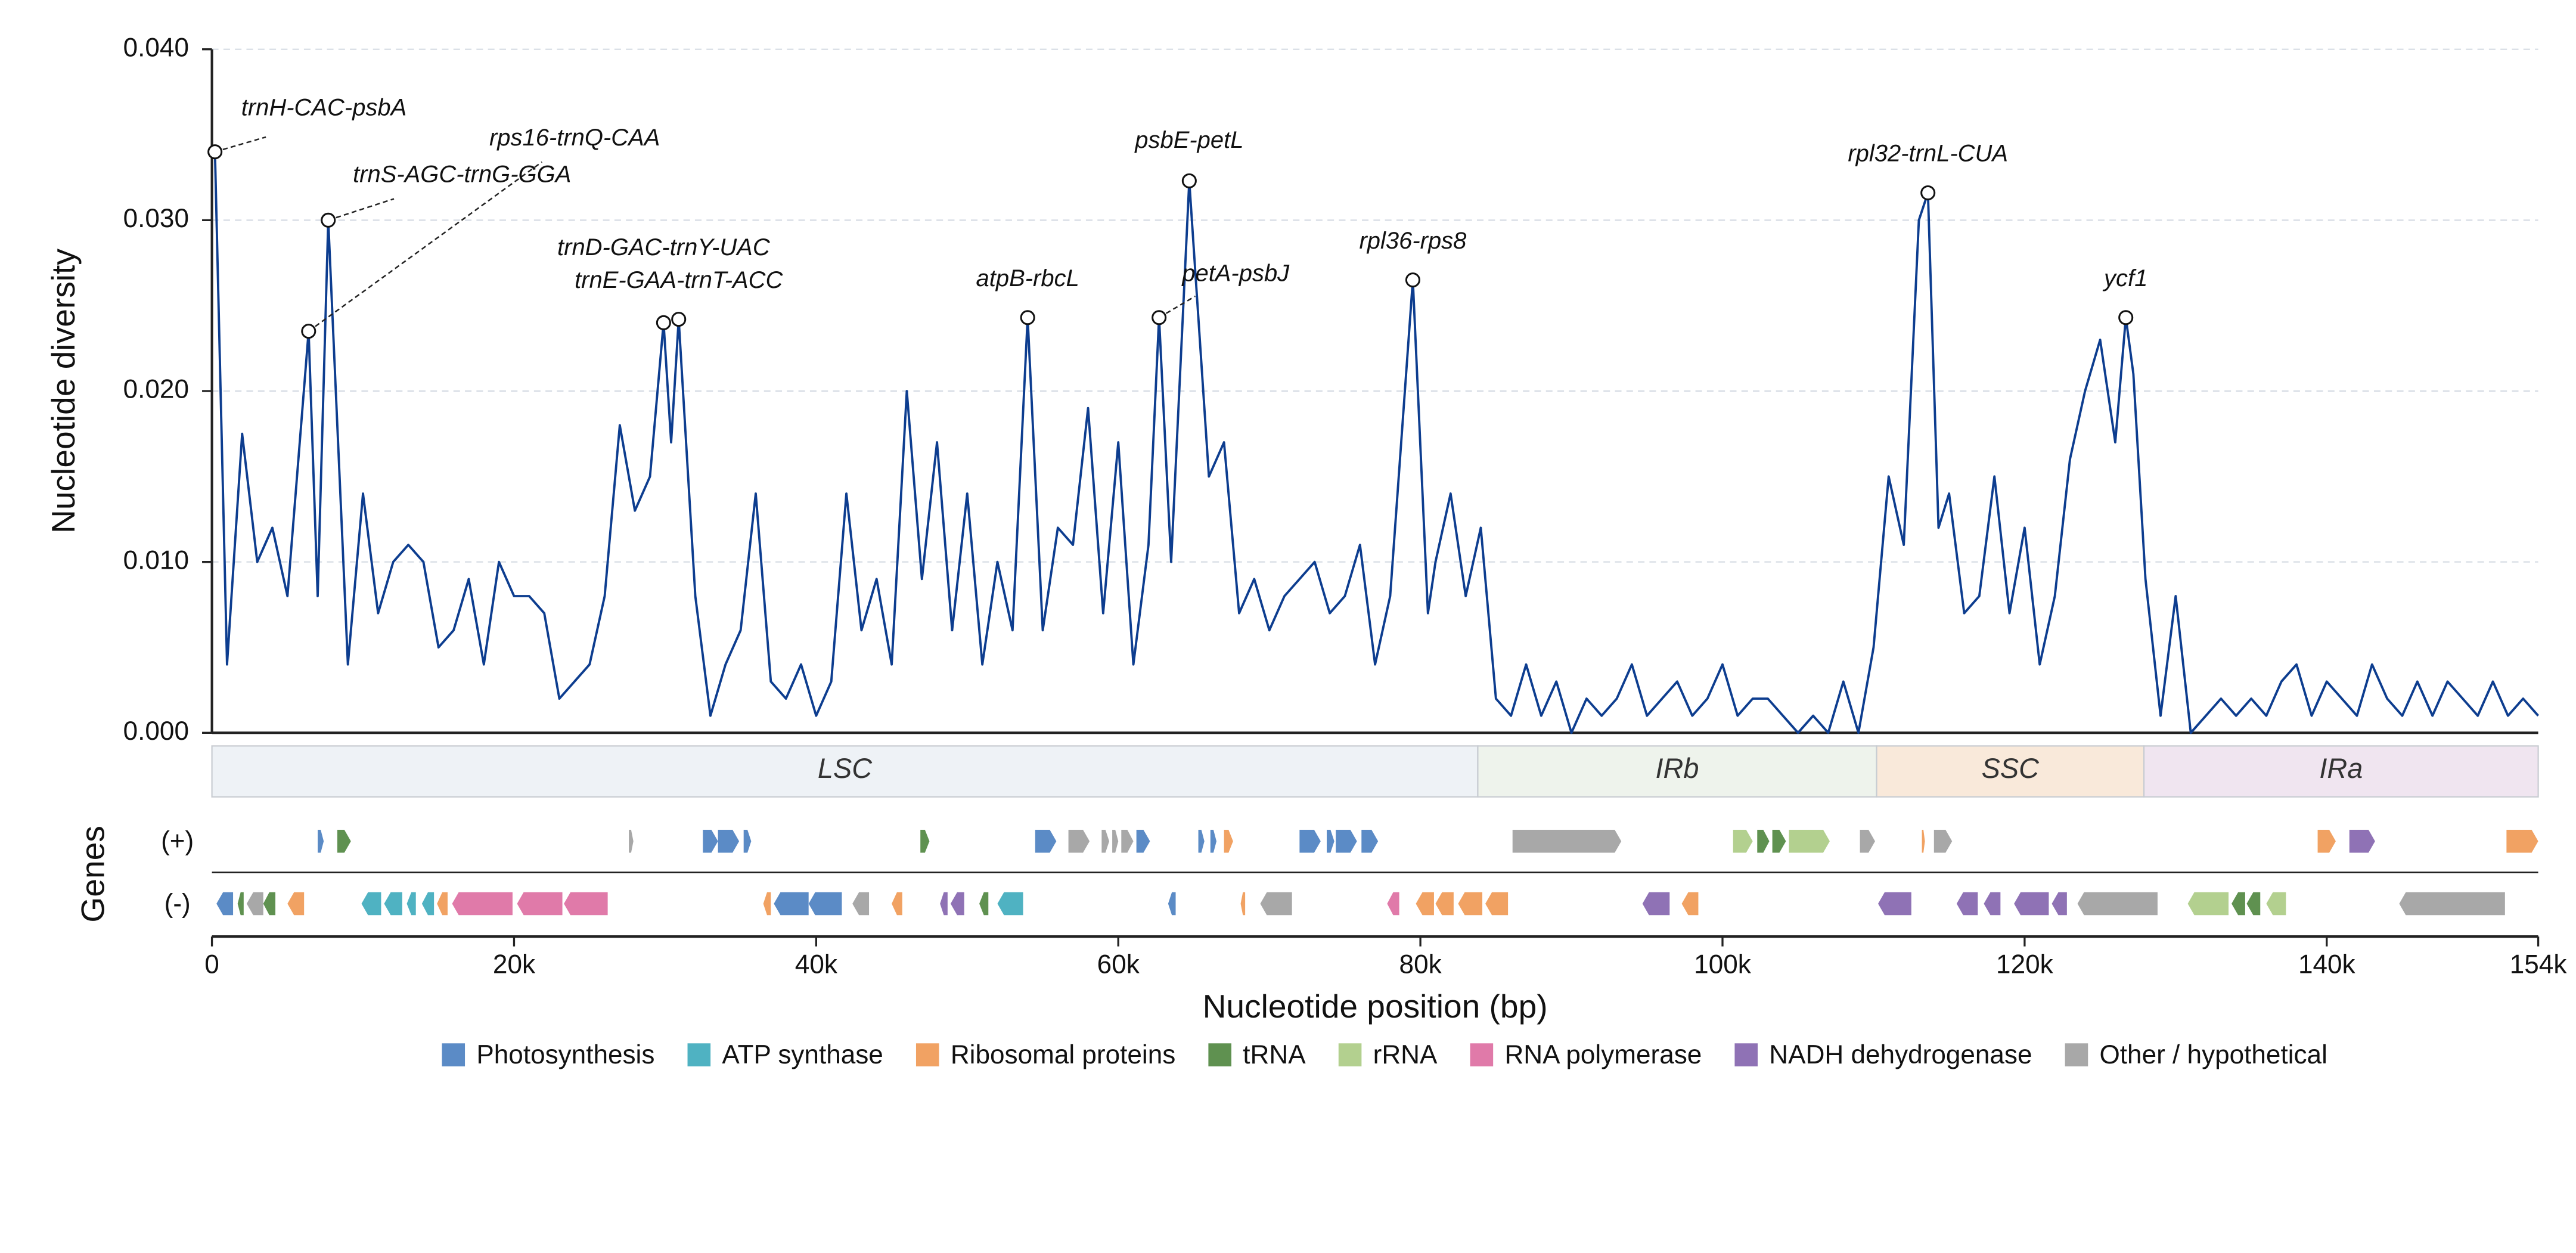  I want to click on y-tick-label: 0.030, so click(156, 218).